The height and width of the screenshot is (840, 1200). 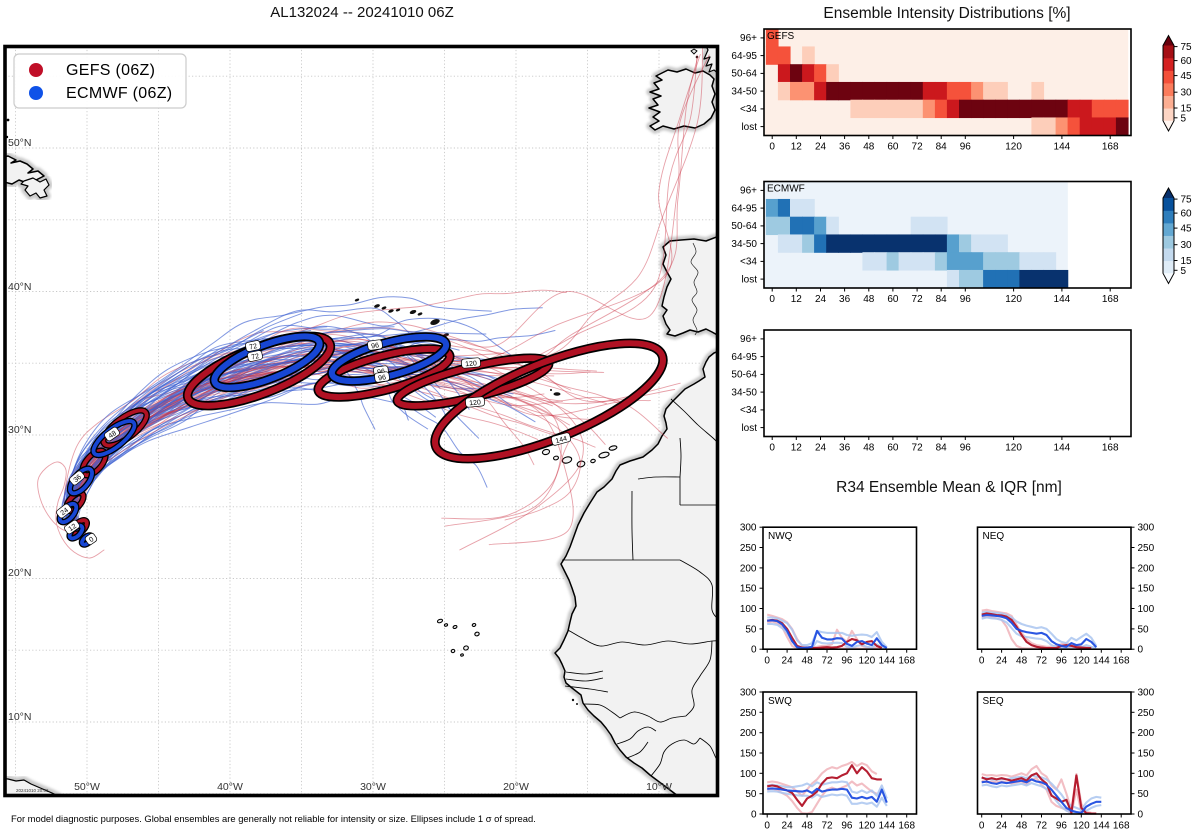 What do you see at coordinates (373, 787) in the screenshot?
I see `svg-text: 30°W` at bounding box center [373, 787].